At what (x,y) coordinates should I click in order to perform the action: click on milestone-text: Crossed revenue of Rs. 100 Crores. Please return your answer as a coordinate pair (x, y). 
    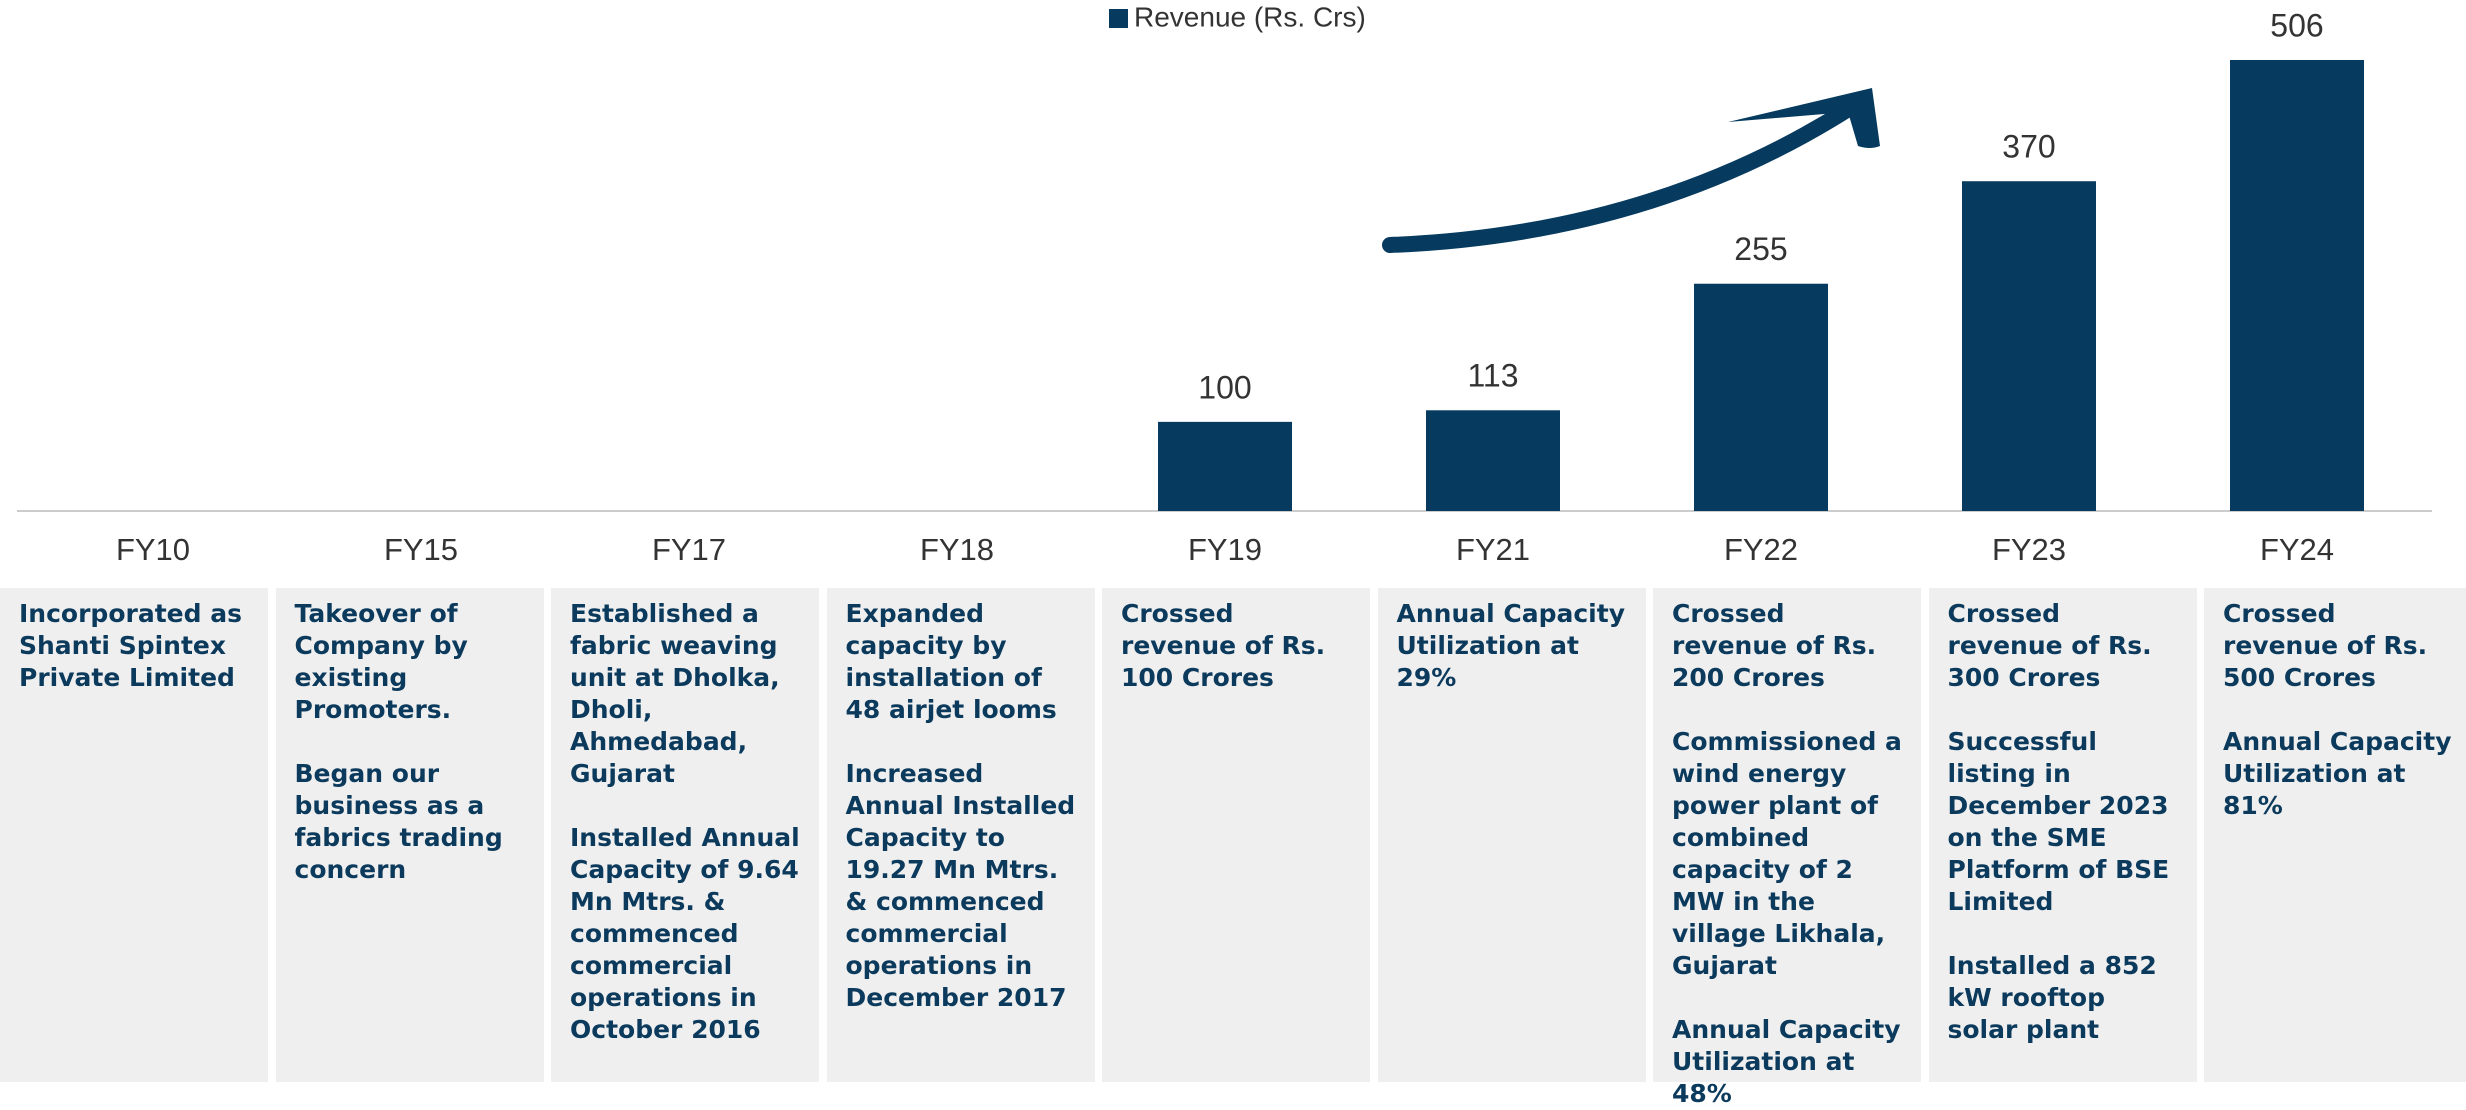
    Looking at the image, I should click on (1223, 645).